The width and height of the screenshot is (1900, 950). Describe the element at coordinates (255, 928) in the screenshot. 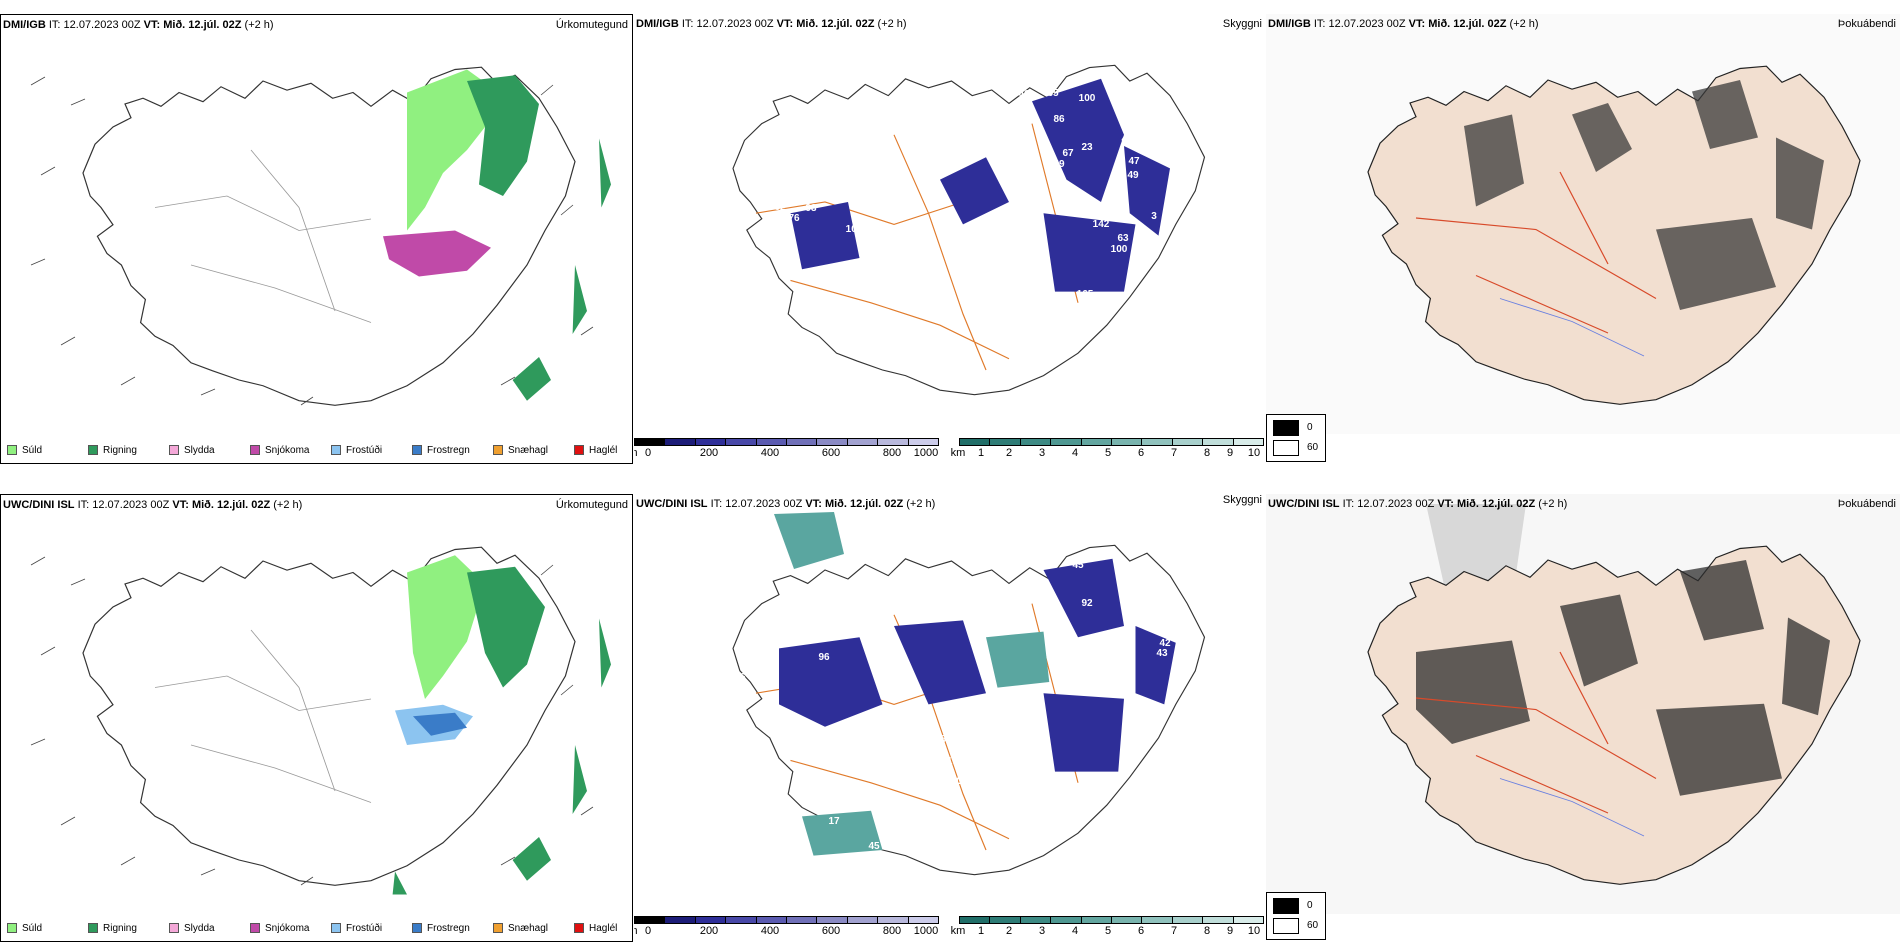

I see `swatch-snjokoma` at that location.